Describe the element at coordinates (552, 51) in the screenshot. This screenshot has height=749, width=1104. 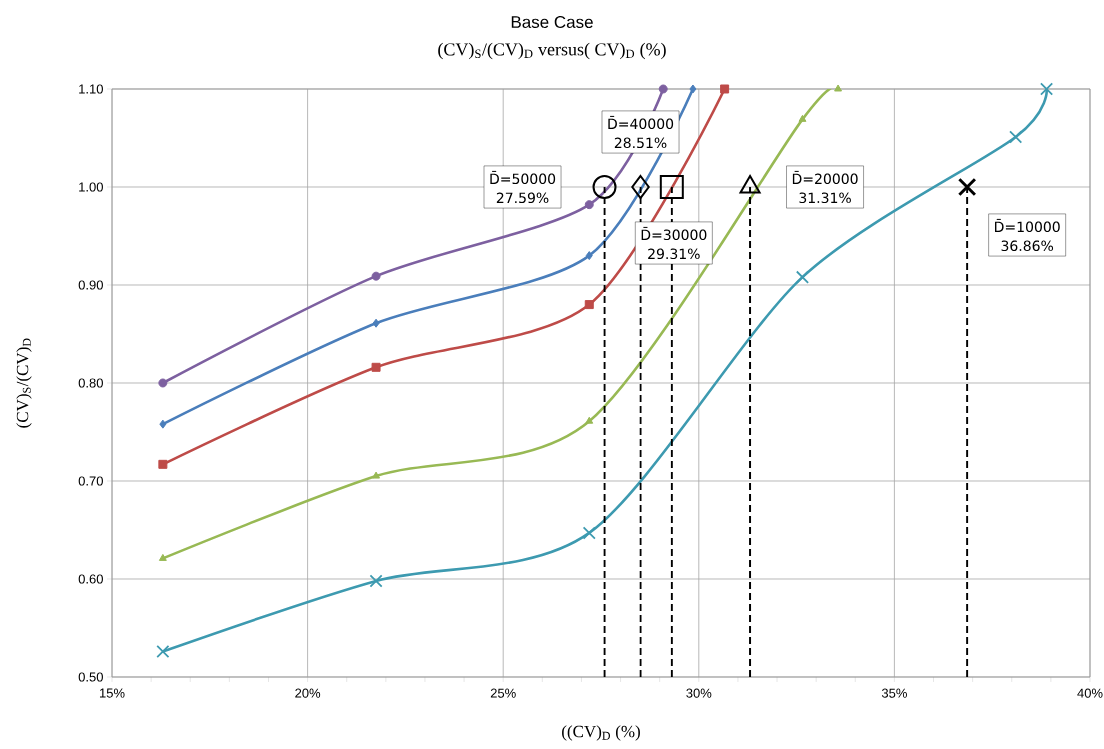
I see `chart-subtitle: (CV)$_{S}$/(CV)$_{D}$ versus( CV)$_{D}$ (%)` at that location.